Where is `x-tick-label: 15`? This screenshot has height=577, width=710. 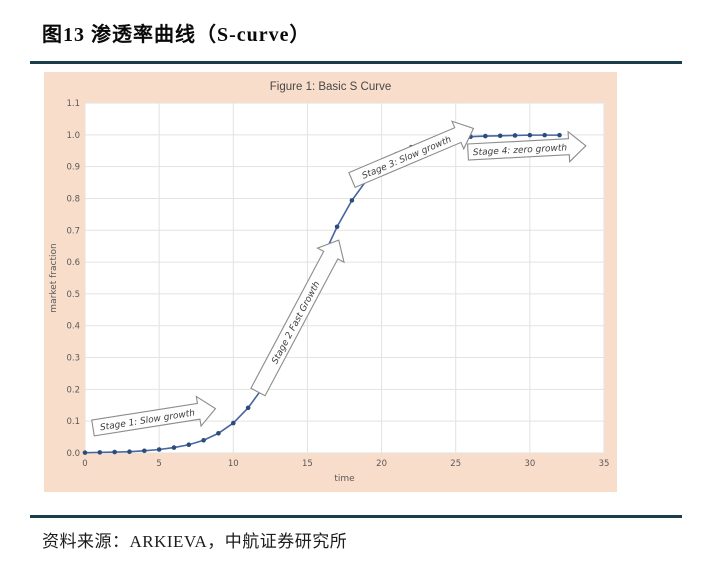
x-tick-label: 15 is located at coordinates (307, 464).